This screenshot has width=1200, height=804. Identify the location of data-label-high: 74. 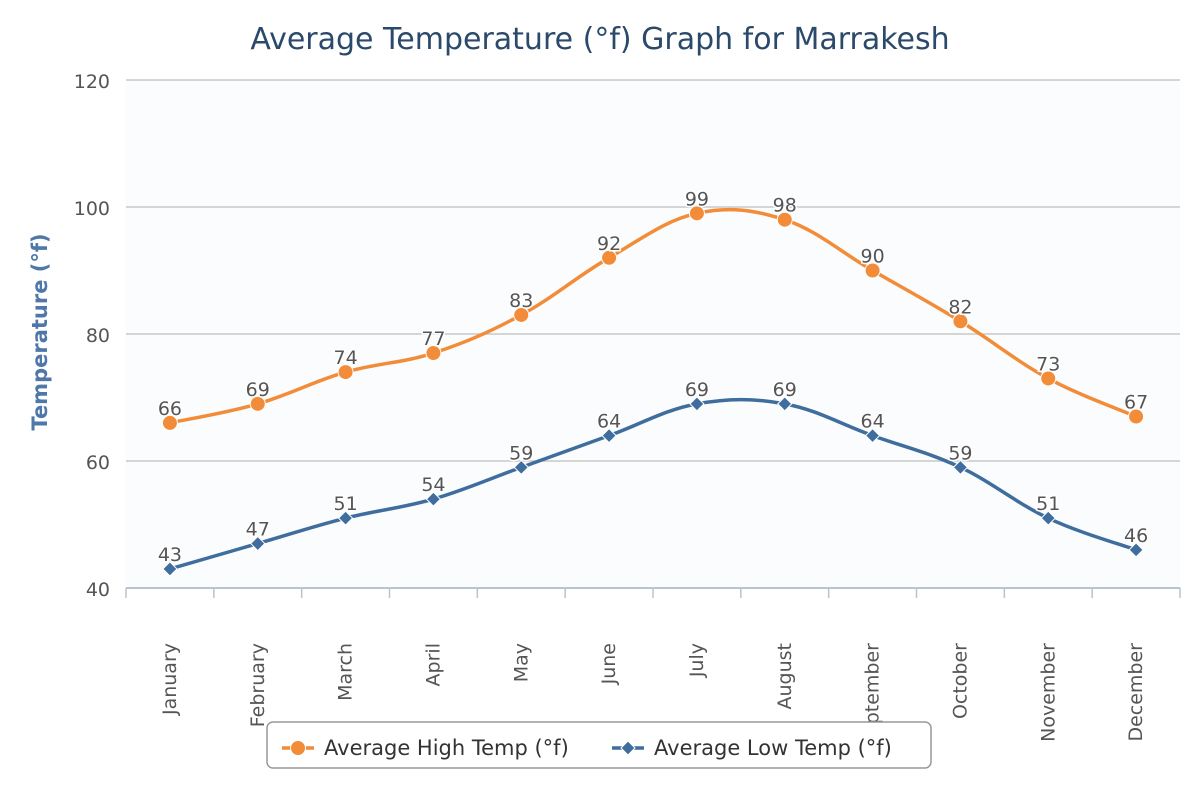
(345, 358).